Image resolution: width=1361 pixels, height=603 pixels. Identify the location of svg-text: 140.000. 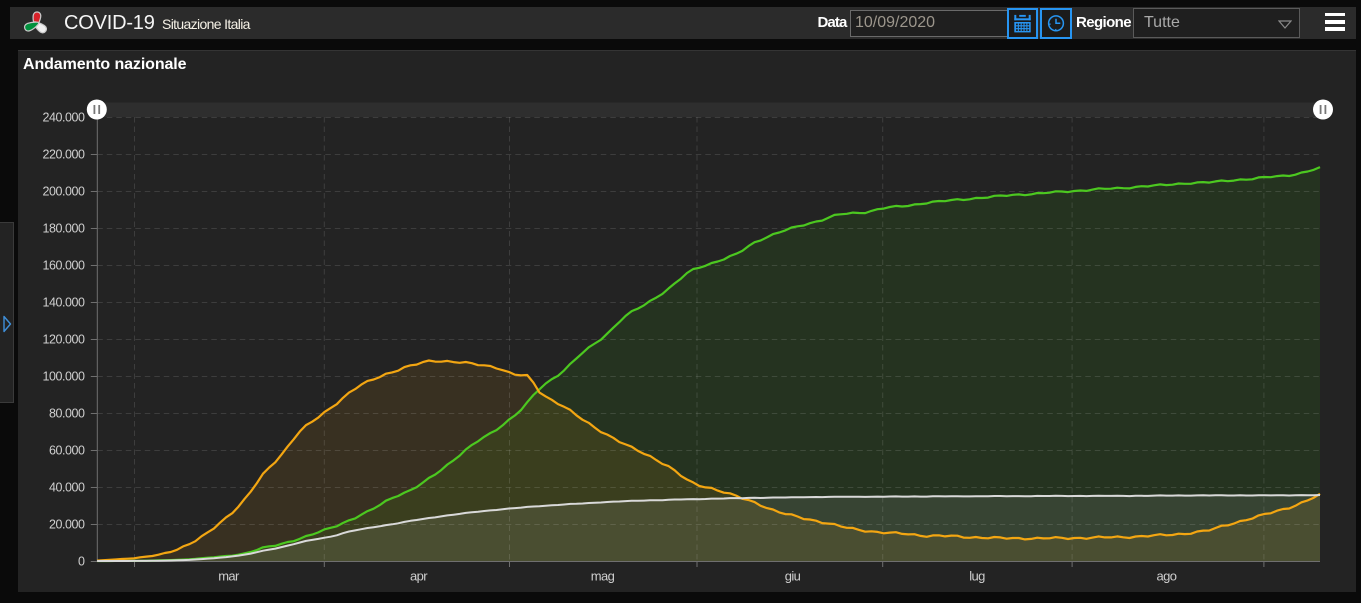
(63, 303).